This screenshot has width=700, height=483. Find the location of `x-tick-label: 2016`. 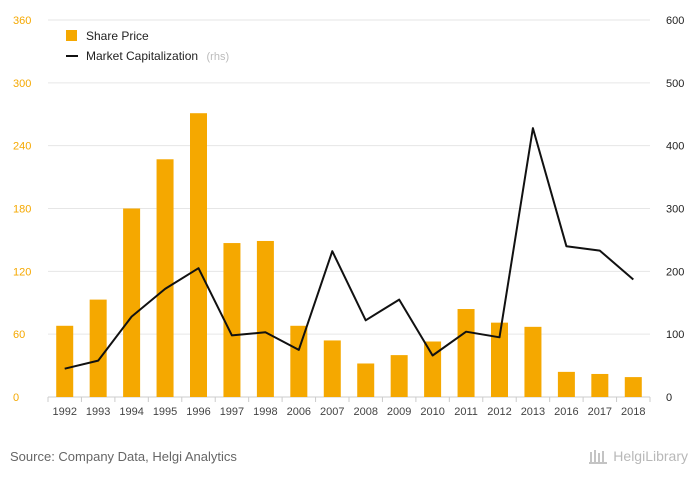

x-tick-label: 2016 is located at coordinates (566, 412).